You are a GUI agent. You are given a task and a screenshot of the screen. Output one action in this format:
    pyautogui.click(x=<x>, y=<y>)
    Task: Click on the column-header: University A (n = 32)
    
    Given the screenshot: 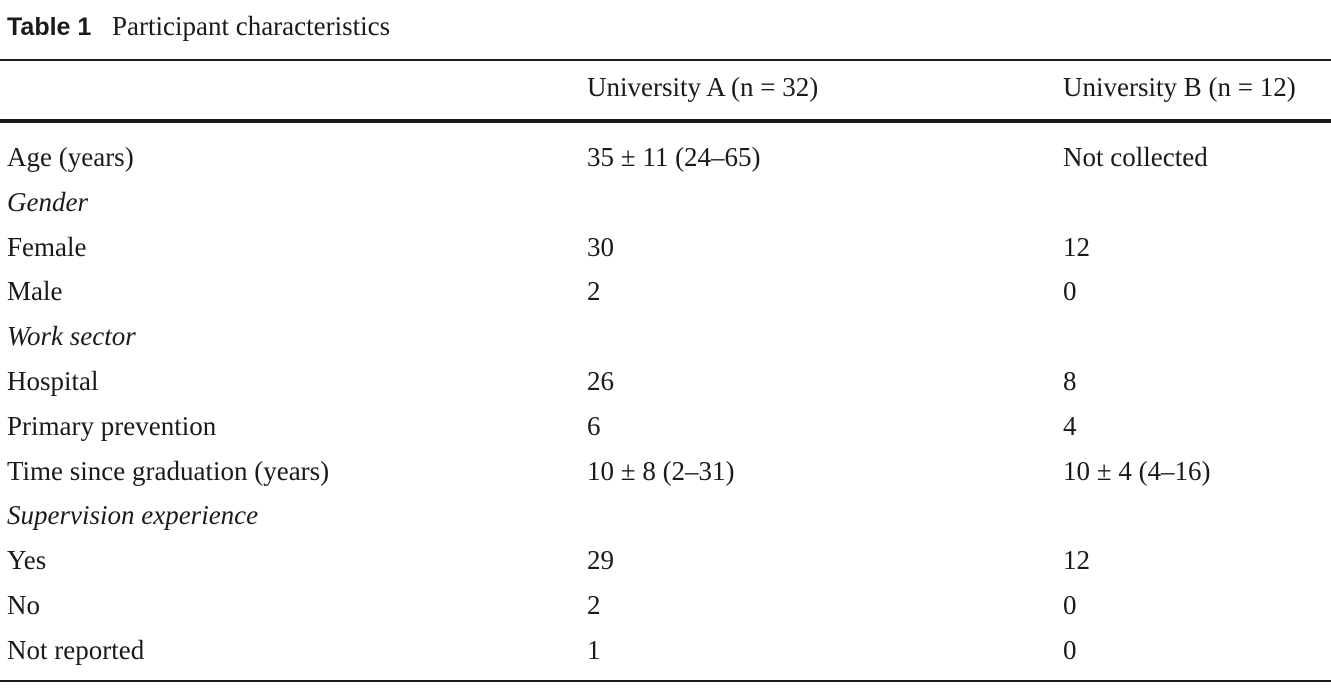 What is the action you would take?
    pyautogui.click(x=703, y=87)
    